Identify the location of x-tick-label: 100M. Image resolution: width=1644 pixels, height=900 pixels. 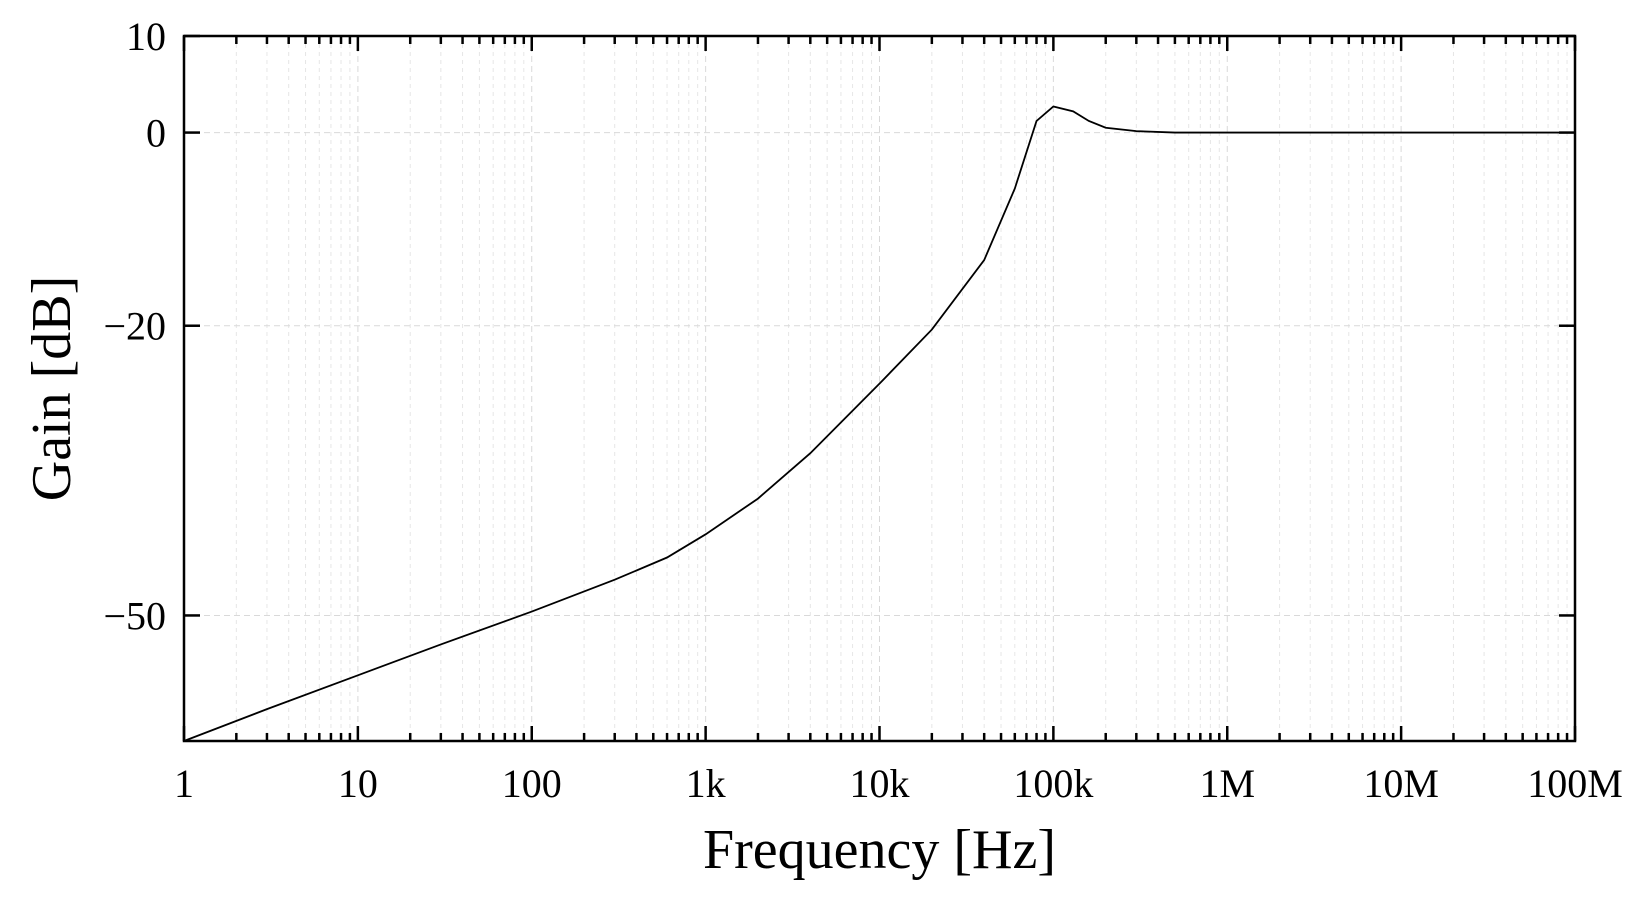
(1575, 783).